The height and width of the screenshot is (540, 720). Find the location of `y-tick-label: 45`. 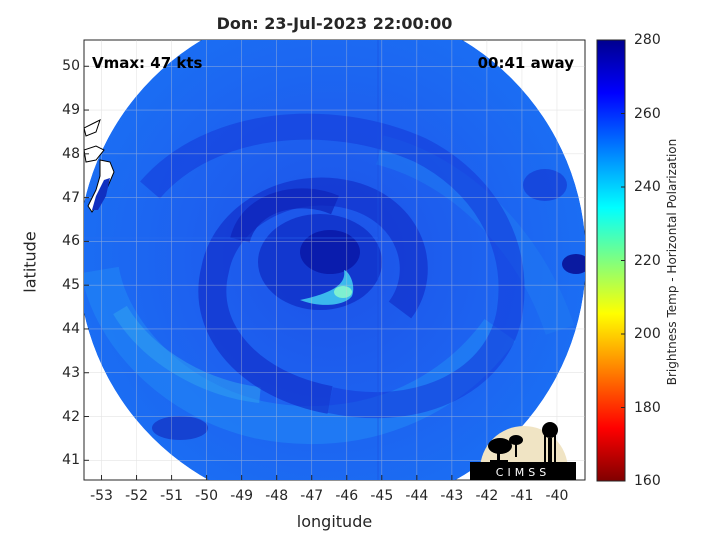

y-tick-label: 45 is located at coordinates (71, 285).